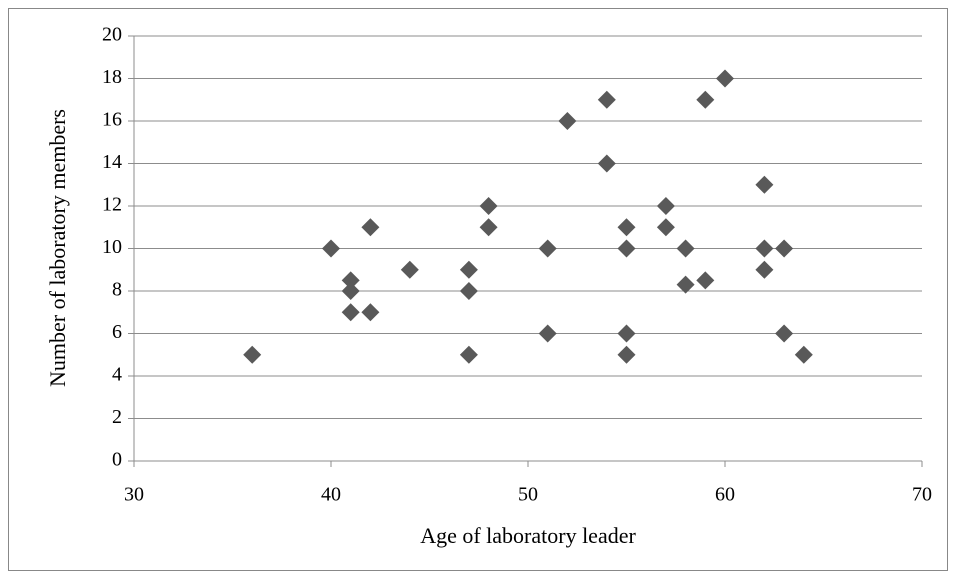  What do you see at coordinates (725, 495) in the screenshot?
I see `x-tick-label: 60` at bounding box center [725, 495].